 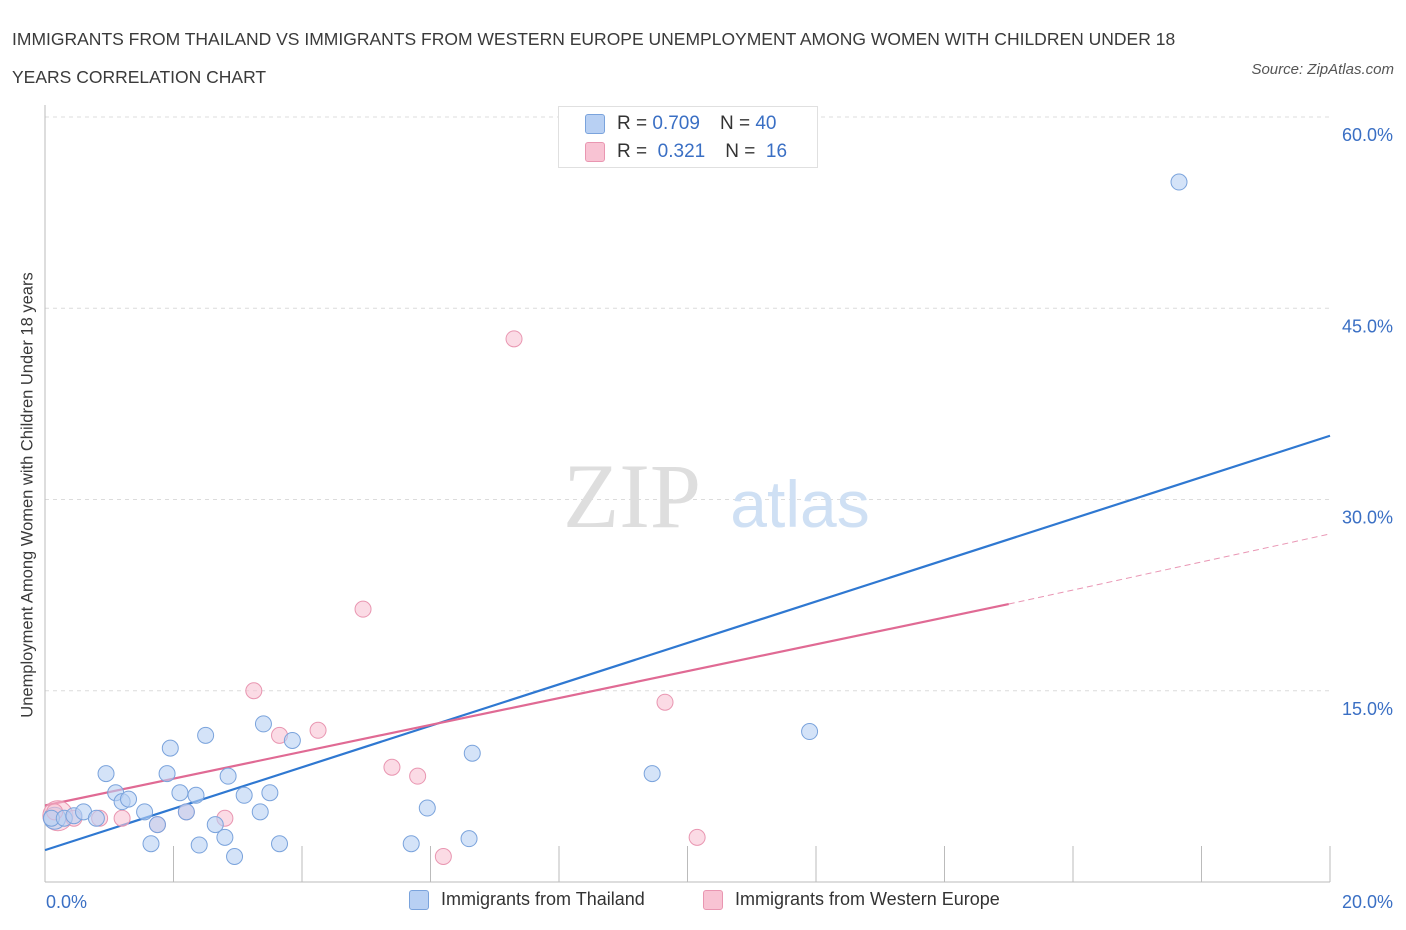 I want to click on trend-line-western-europe-extension, so click(x=1169, y=569).